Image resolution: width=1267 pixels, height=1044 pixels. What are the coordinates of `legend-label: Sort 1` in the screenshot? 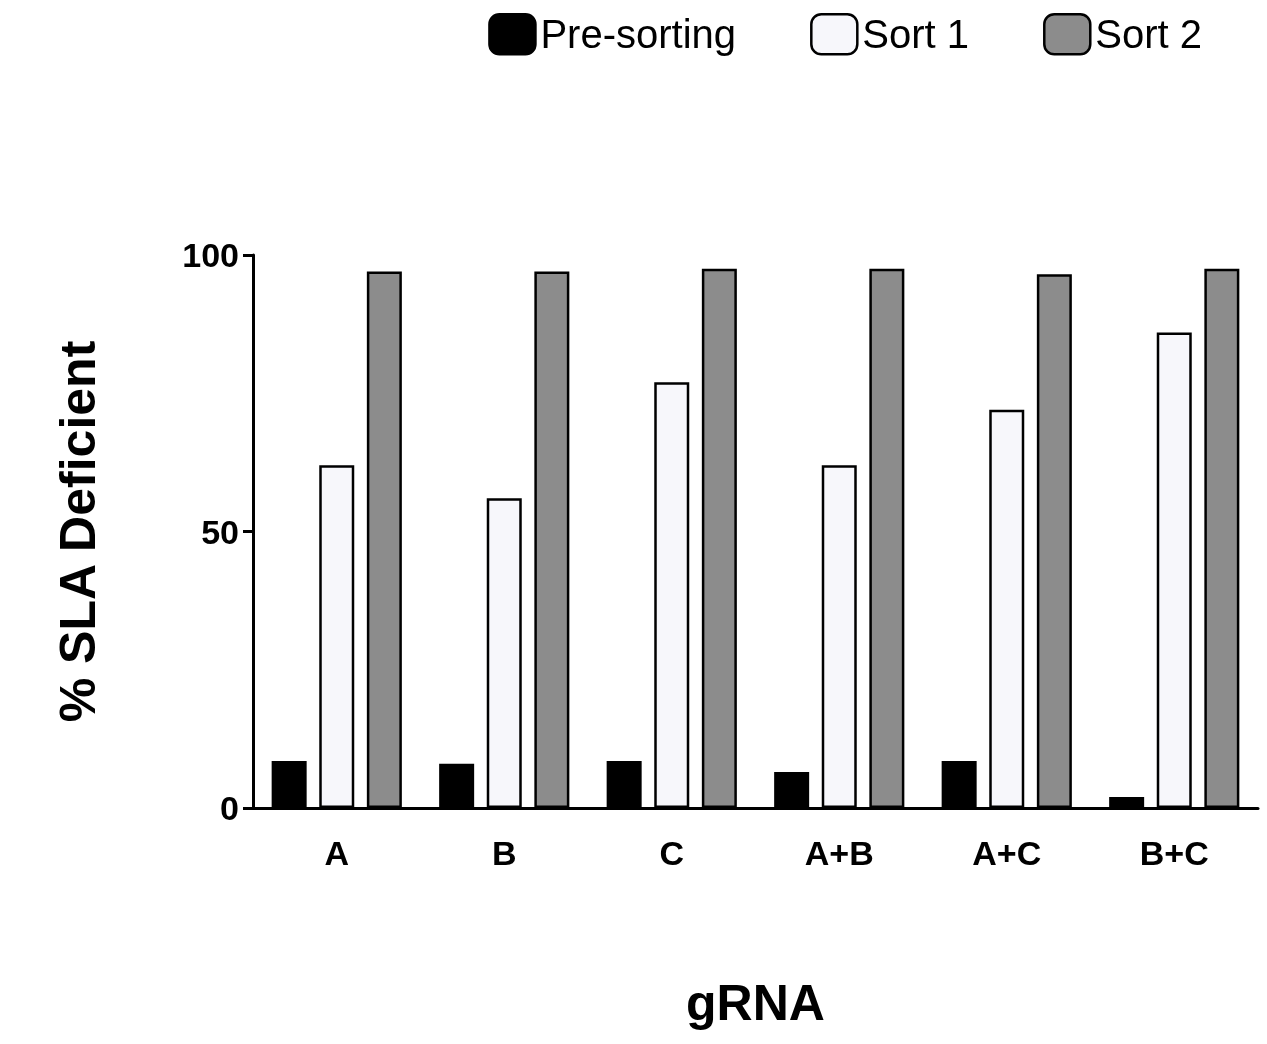 It's located at (916, 34).